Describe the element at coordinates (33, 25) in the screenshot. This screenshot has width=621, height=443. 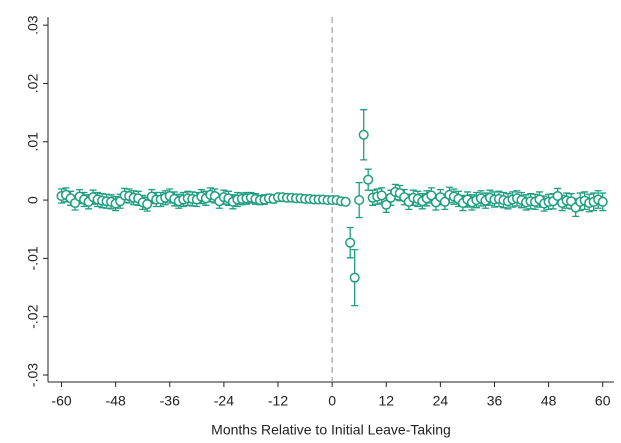
I see `y-tick-label: .03` at that location.